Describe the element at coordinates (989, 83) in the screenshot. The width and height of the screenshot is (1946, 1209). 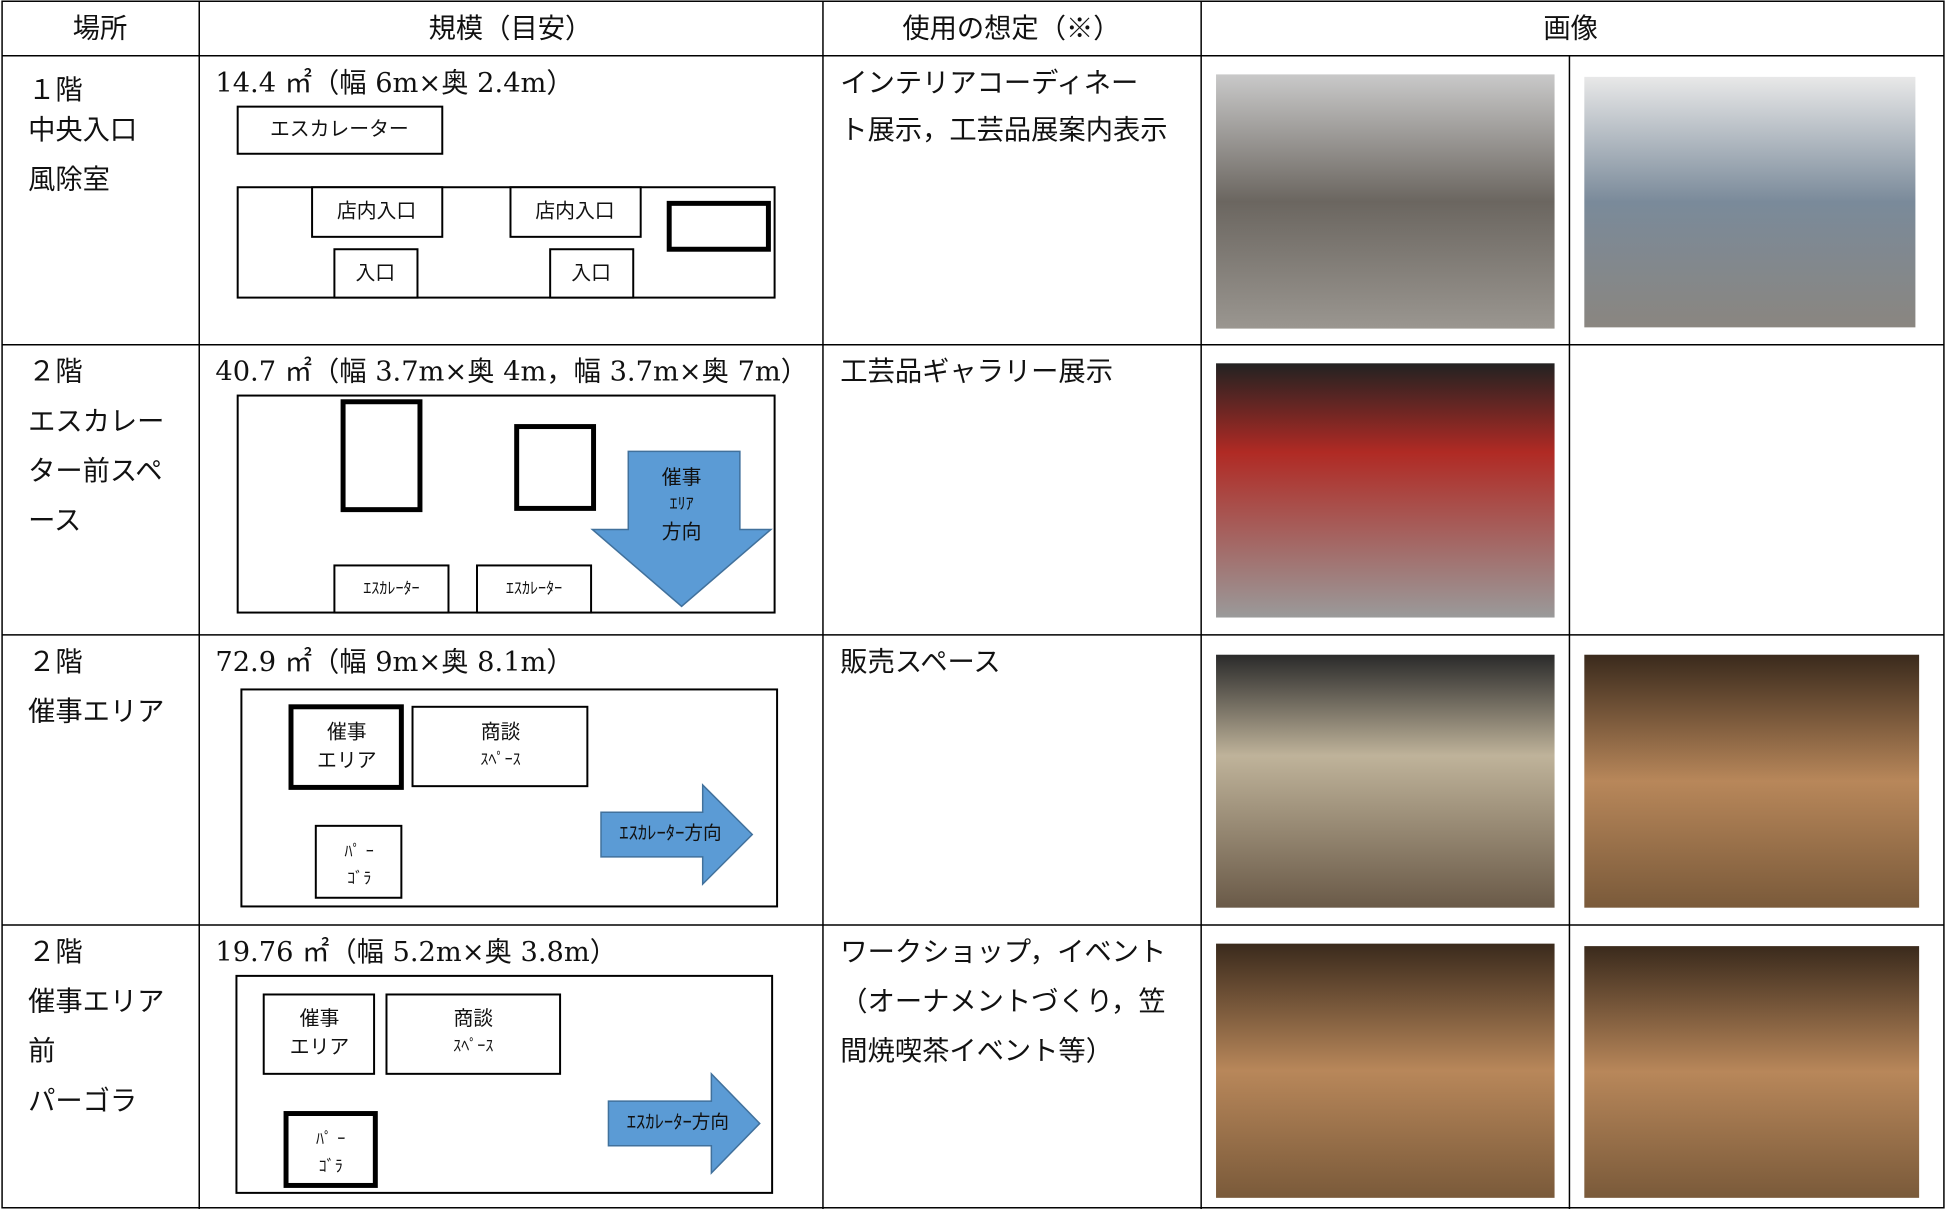
I see `usage: インテリアコーディネー` at that location.